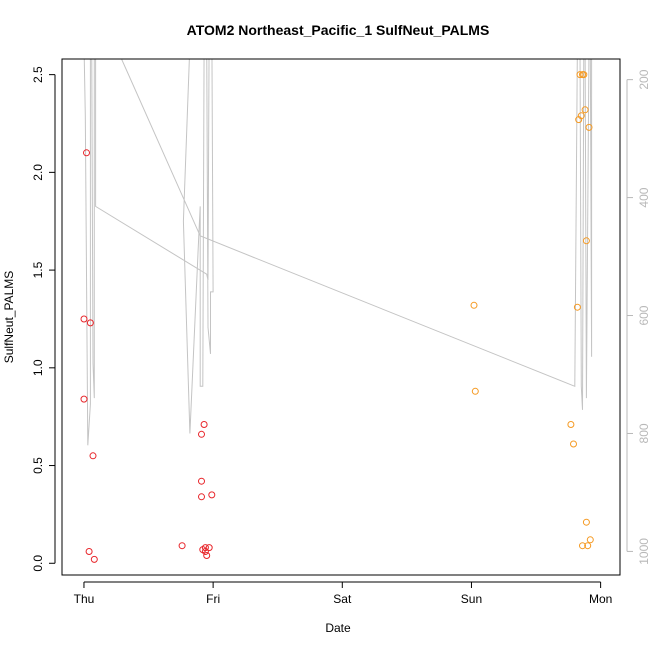 This screenshot has height=650, width=650. Describe the element at coordinates (38, 367) in the screenshot. I see `y-tick-label: 1.0` at that location.